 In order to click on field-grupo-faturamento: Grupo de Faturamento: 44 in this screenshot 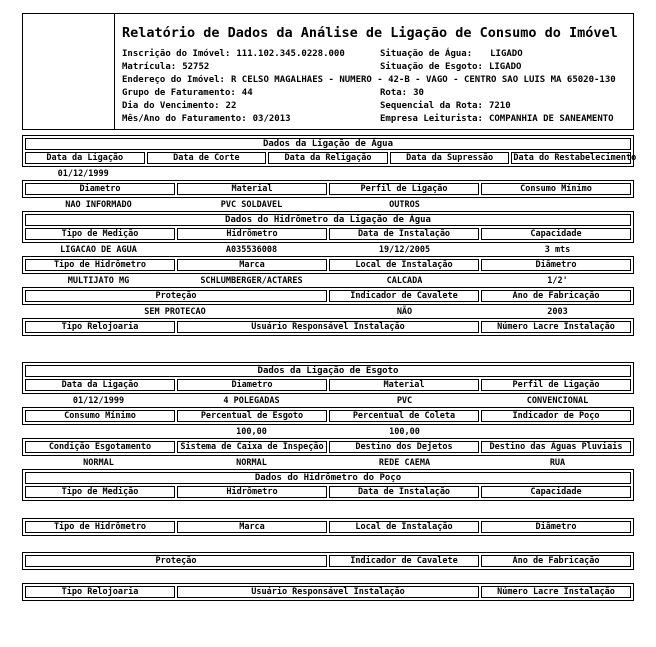, I will do `click(251, 93)`.